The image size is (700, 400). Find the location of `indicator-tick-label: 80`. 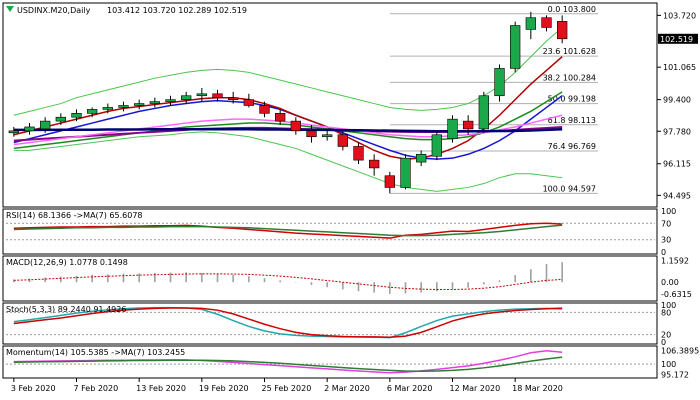

indicator-tick-label: 80 is located at coordinates (666, 312).